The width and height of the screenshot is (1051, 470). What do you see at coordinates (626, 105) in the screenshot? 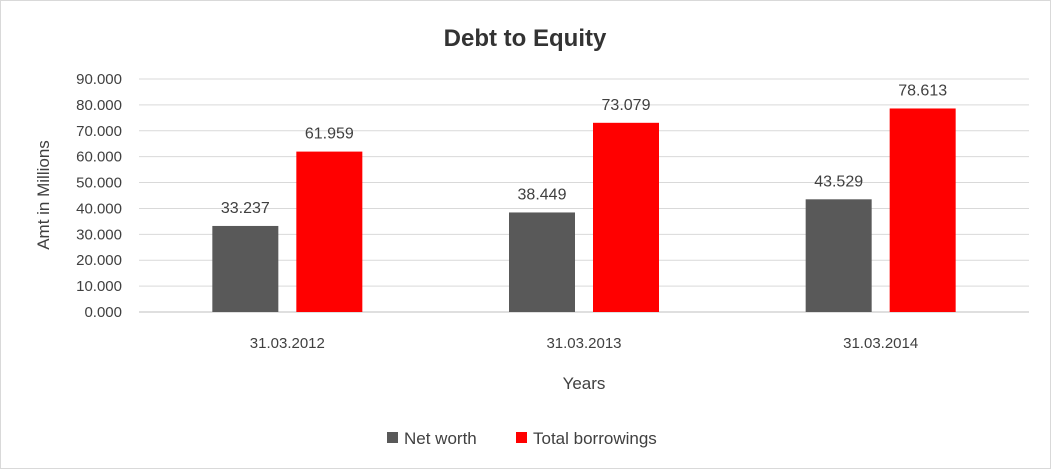
I see `data-label: 73.079` at bounding box center [626, 105].